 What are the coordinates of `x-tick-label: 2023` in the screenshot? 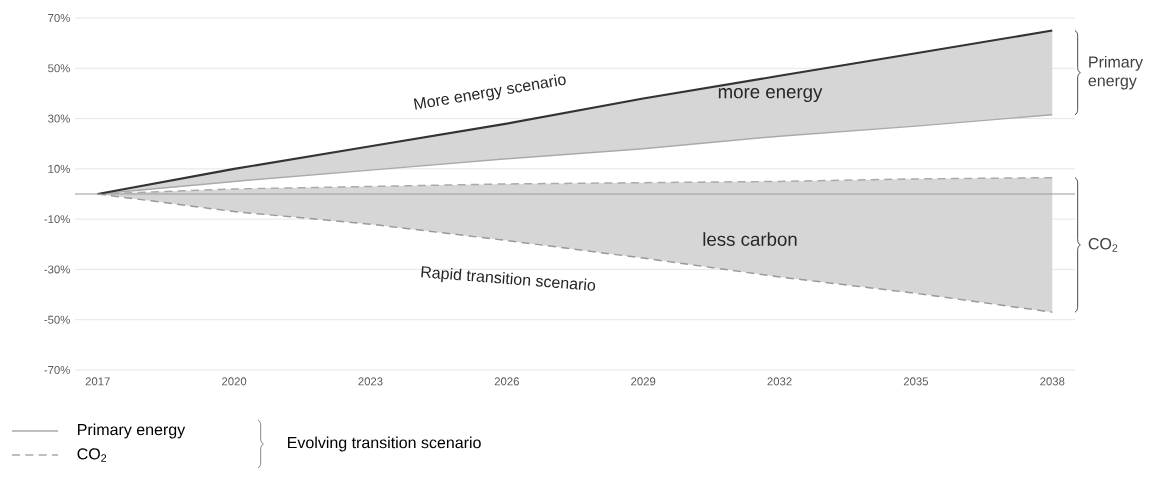 It's located at (370, 381).